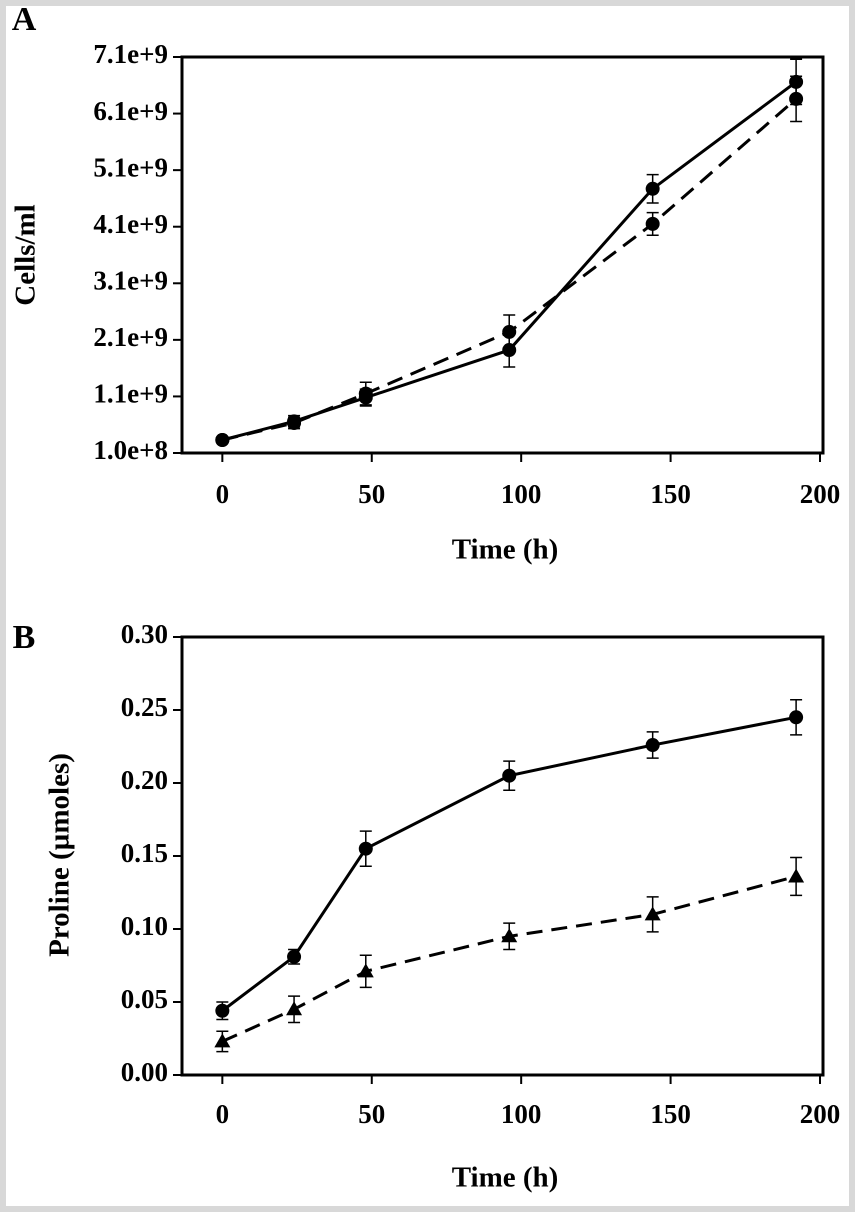 This screenshot has width=855, height=1212. I want to click on y-tick-label: 4.1e+9, so click(130, 224).